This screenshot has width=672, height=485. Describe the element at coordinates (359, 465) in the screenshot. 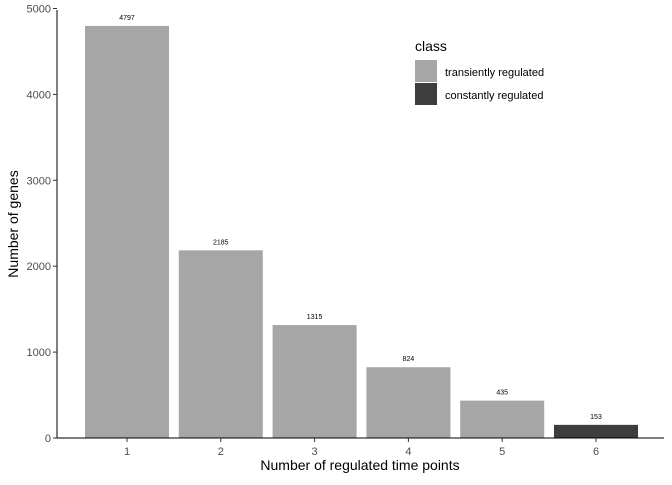

I see `x-axis-title: Number of regulated time points` at that location.